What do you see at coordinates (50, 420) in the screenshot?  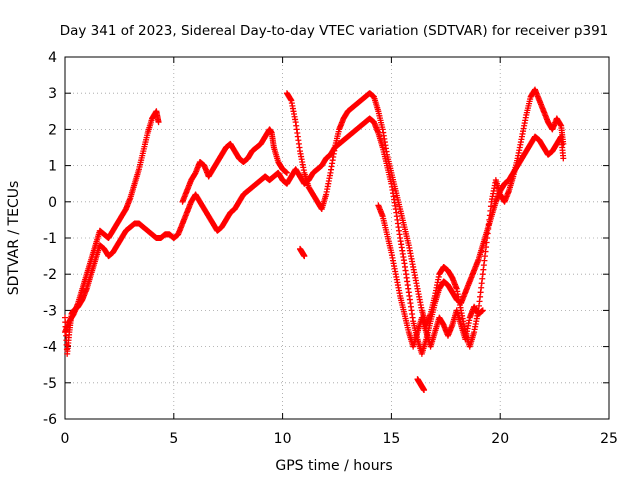 I see `y-tick-label: -6` at bounding box center [50, 420].